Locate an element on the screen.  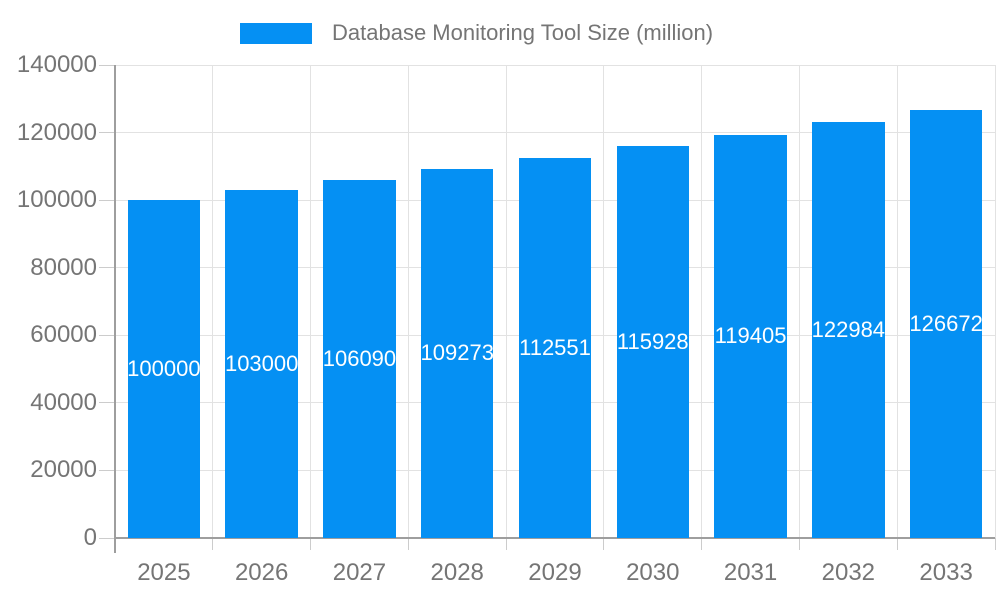
y-axis-label: 80000 is located at coordinates (63, 267).